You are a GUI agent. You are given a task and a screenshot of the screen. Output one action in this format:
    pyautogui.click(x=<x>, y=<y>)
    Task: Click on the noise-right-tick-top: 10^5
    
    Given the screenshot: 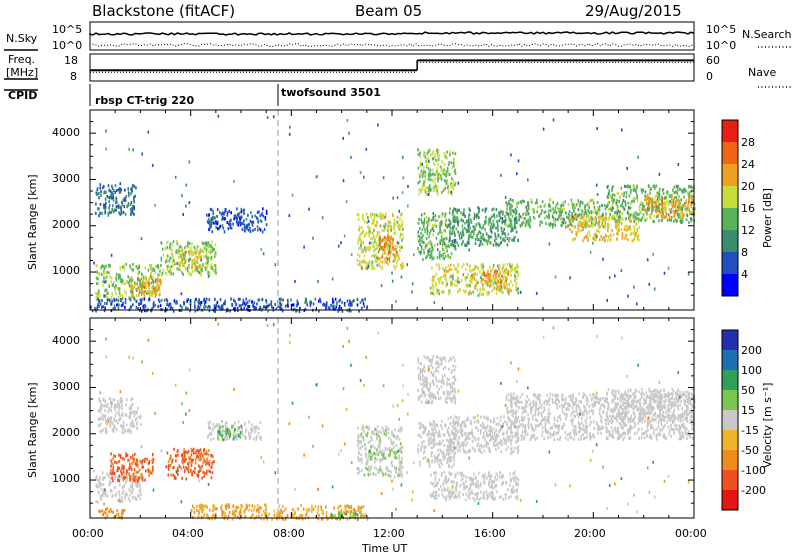 What is the action you would take?
    pyautogui.click(x=721, y=29)
    